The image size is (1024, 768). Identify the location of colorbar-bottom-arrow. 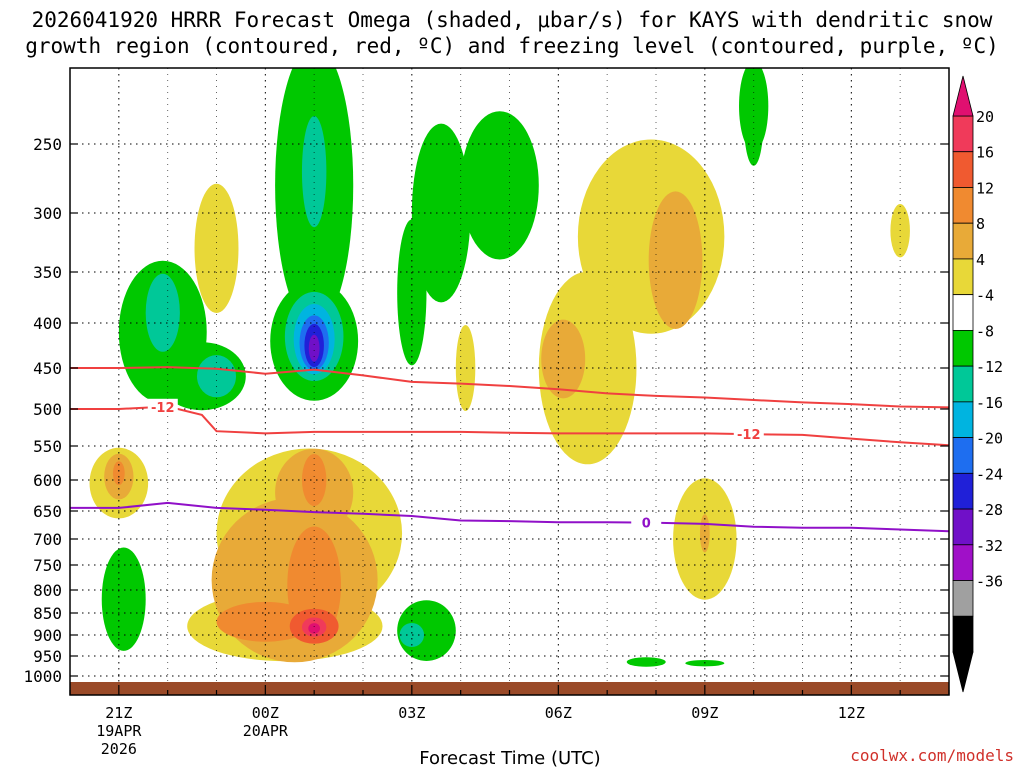
(963, 672).